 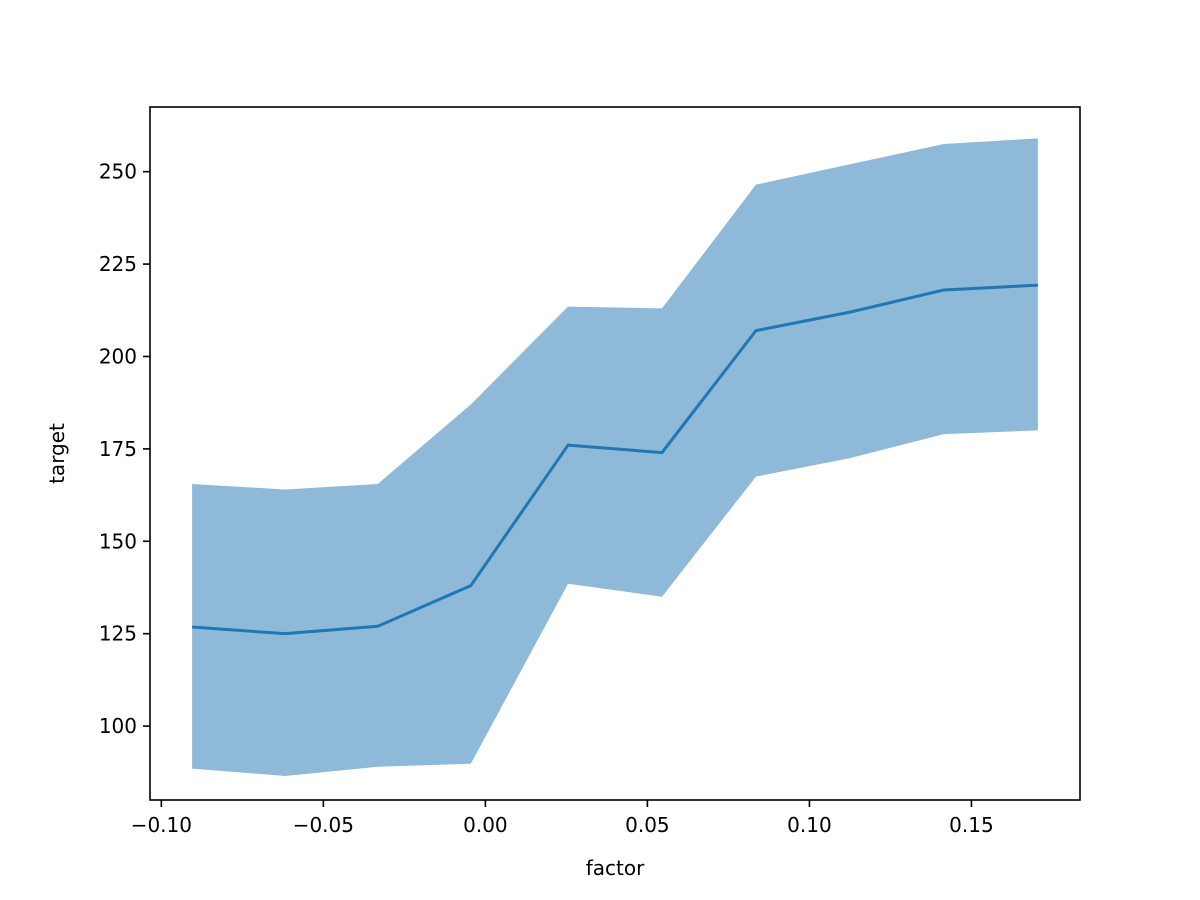 What do you see at coordinates (485, 825) in the screenshot?
I see `x-tick-label: 0.00` at bounding box center [485, 825].